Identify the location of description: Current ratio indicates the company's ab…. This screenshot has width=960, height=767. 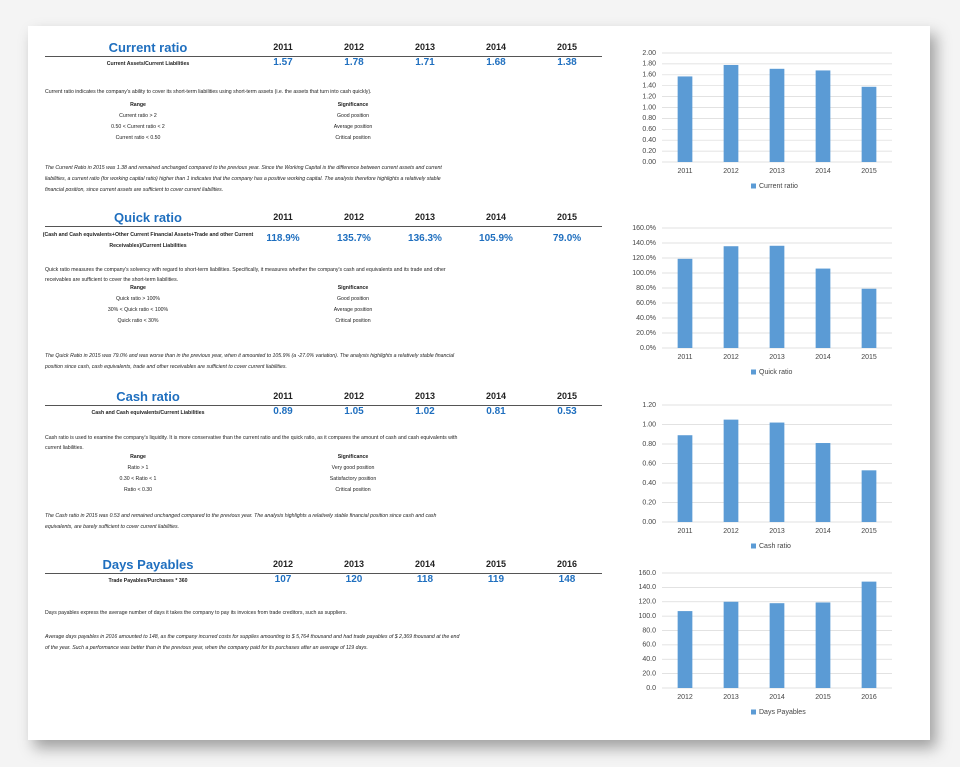
(208, 91).